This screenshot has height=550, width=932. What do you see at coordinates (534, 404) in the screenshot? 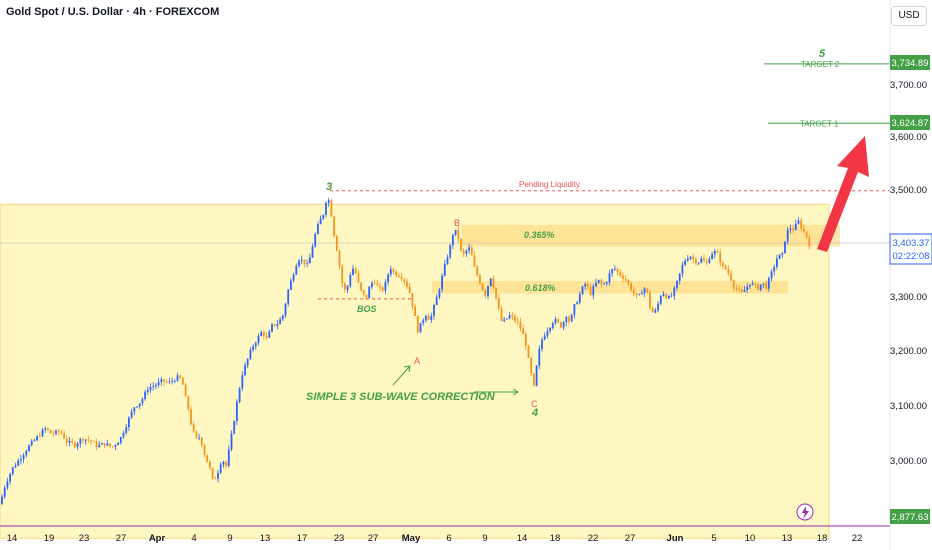
I see `wave-c-label: C` at bounding box center [534, 404].